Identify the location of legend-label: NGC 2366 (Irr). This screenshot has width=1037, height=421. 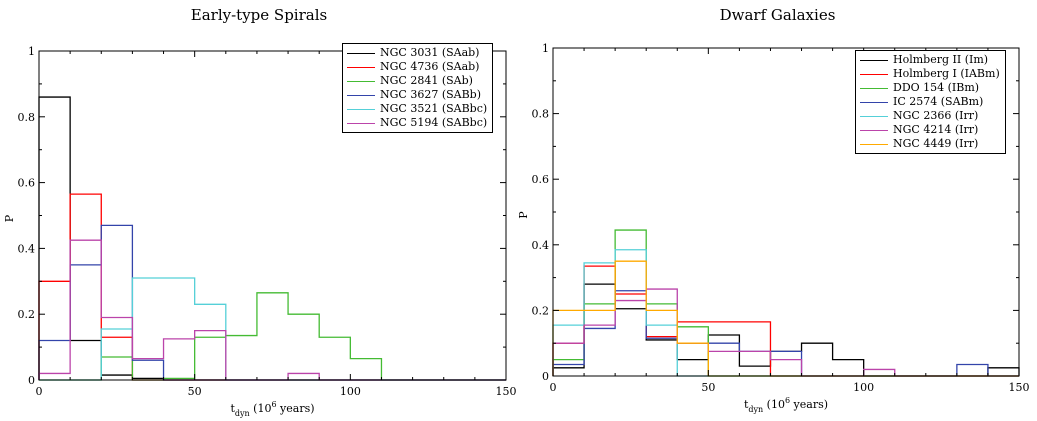
(936, 115).